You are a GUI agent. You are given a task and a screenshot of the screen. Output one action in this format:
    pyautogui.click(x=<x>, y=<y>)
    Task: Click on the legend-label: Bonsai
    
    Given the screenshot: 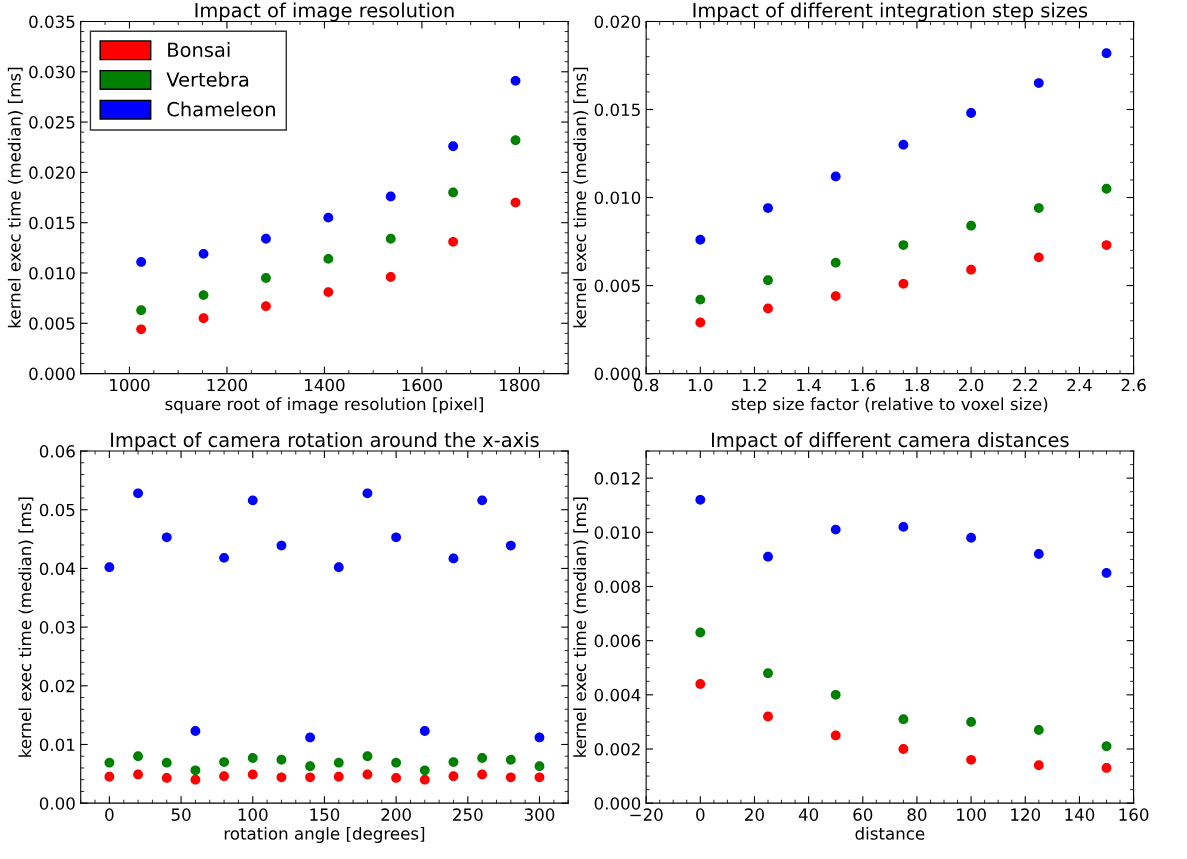 What is the action you would take?
    pyautogui.click(x=199, y=50)
    